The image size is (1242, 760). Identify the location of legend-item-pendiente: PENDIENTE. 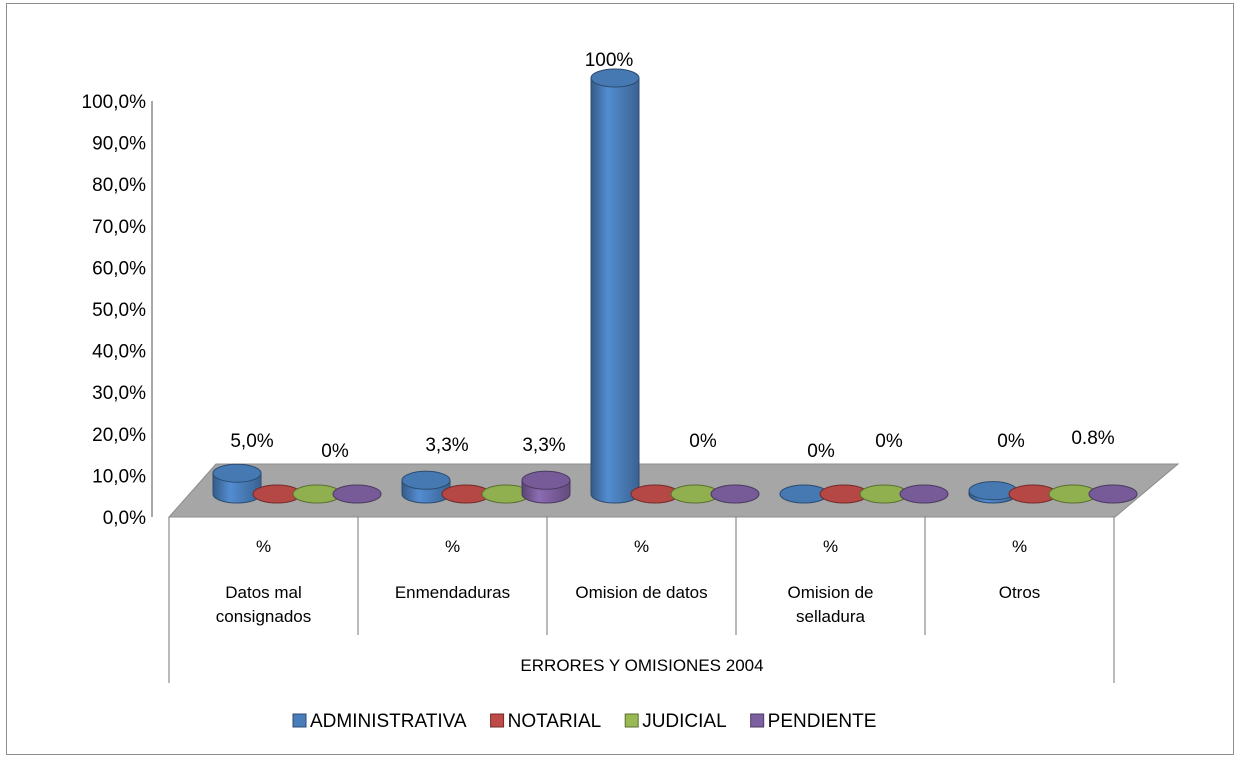
(813, 721).